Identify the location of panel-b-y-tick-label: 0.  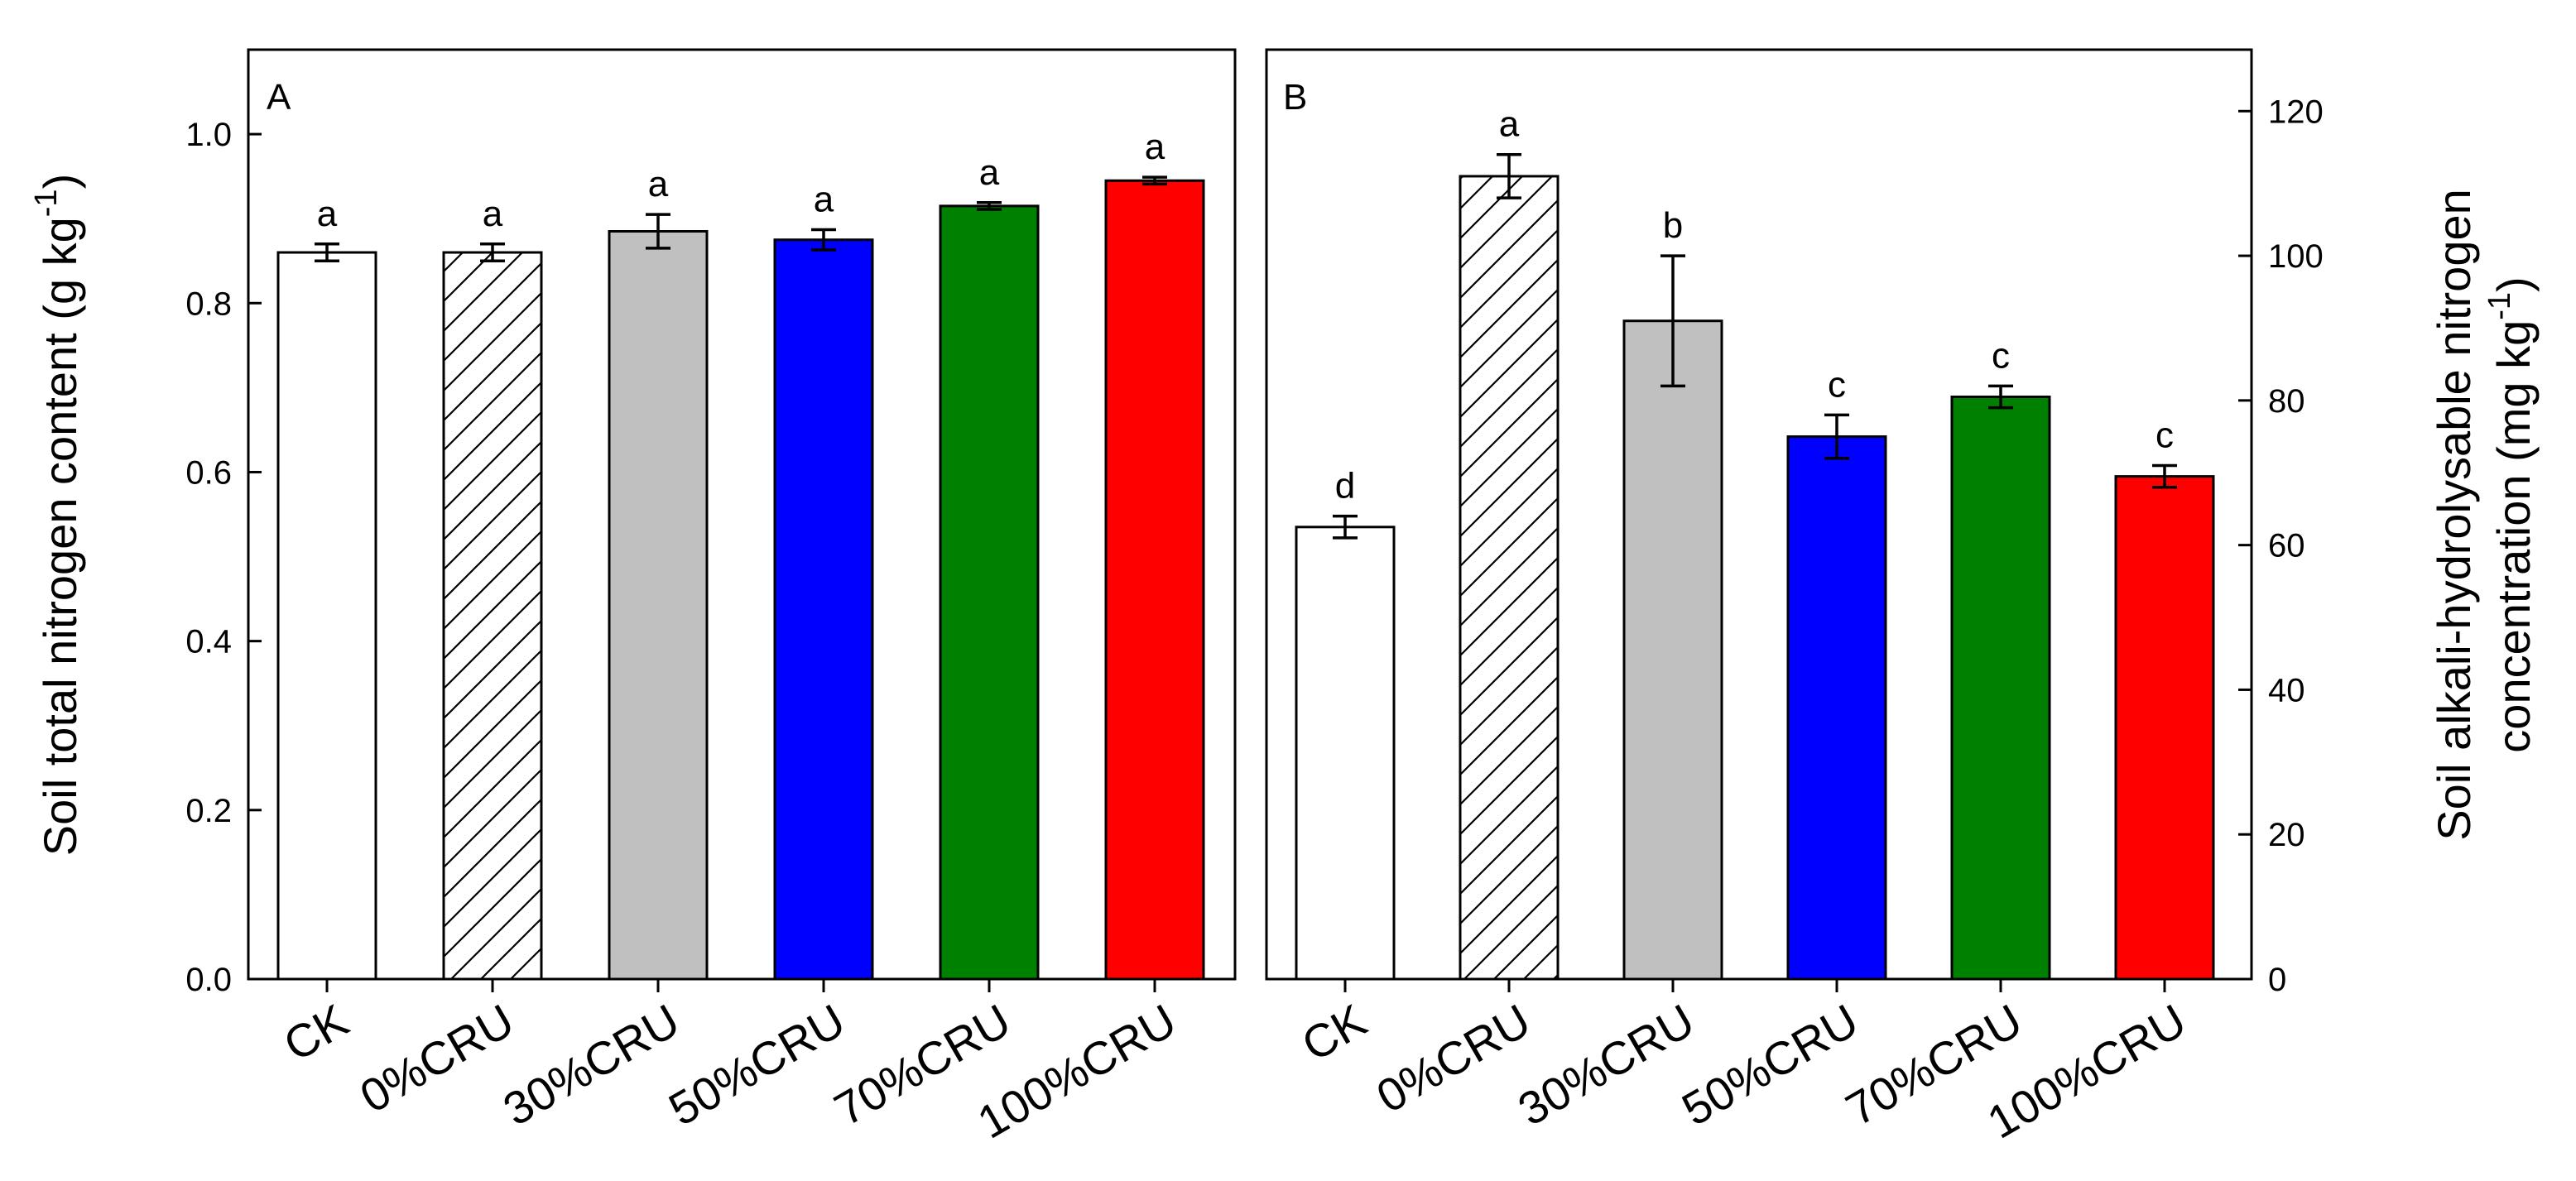
(2277, 980).